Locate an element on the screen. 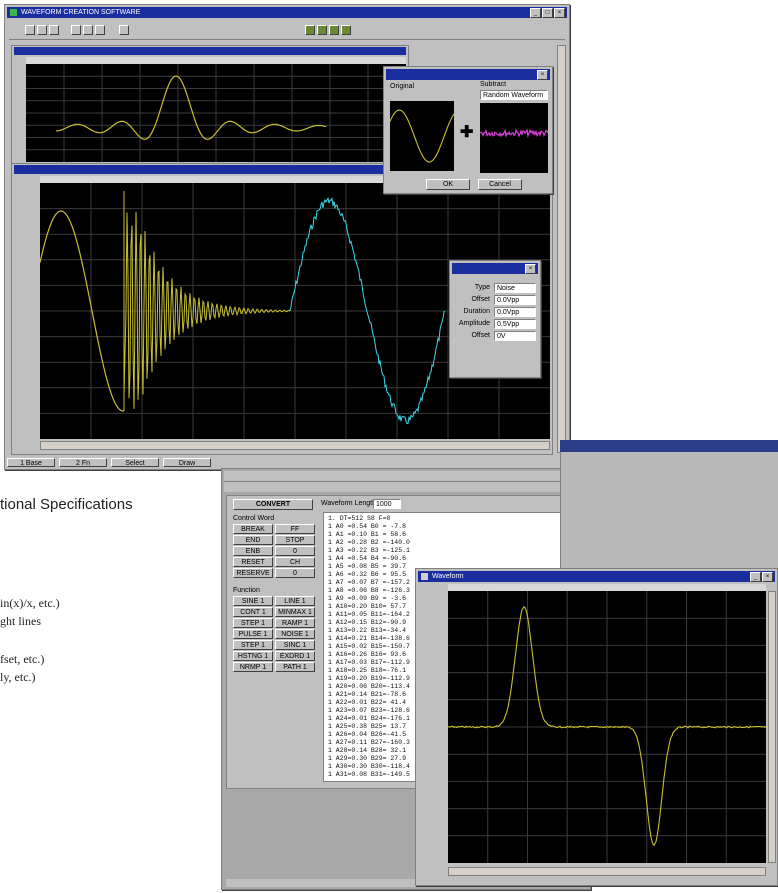  code-line: 1 A0 =0.54 B0 = -7.8 is located at coordinates (367, 526).